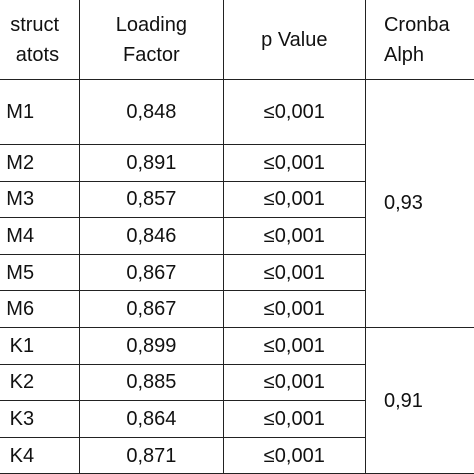  I want to click on indicator: K4, so click(40, 455).